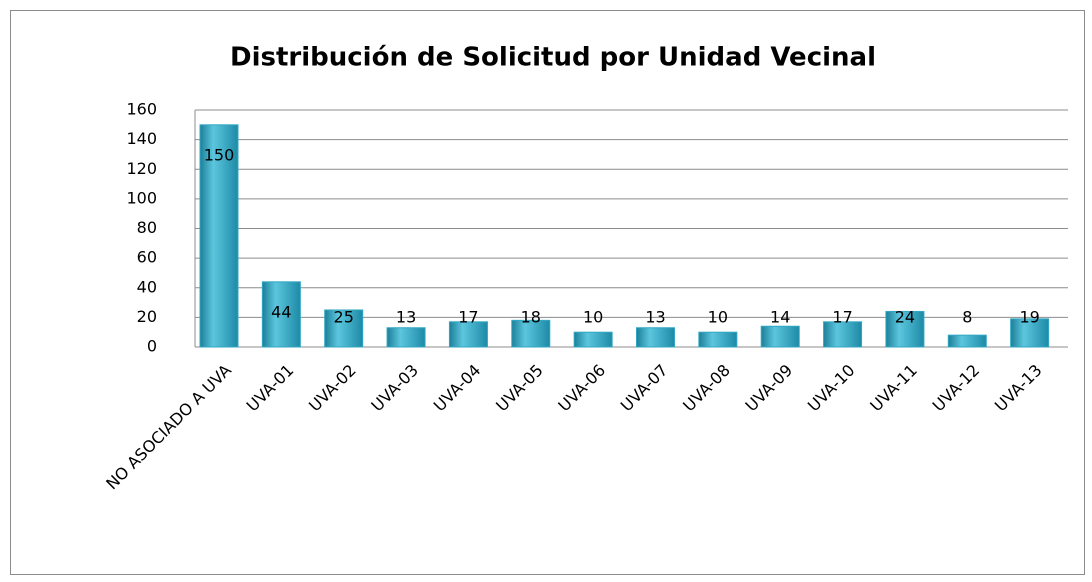 Image resolution: width=1092 pixels, height=582 pixels. What do you see at coordinates (1029, 317) in the screenshot?
I see `value-label: 19` at bounding box center [1029, 317].